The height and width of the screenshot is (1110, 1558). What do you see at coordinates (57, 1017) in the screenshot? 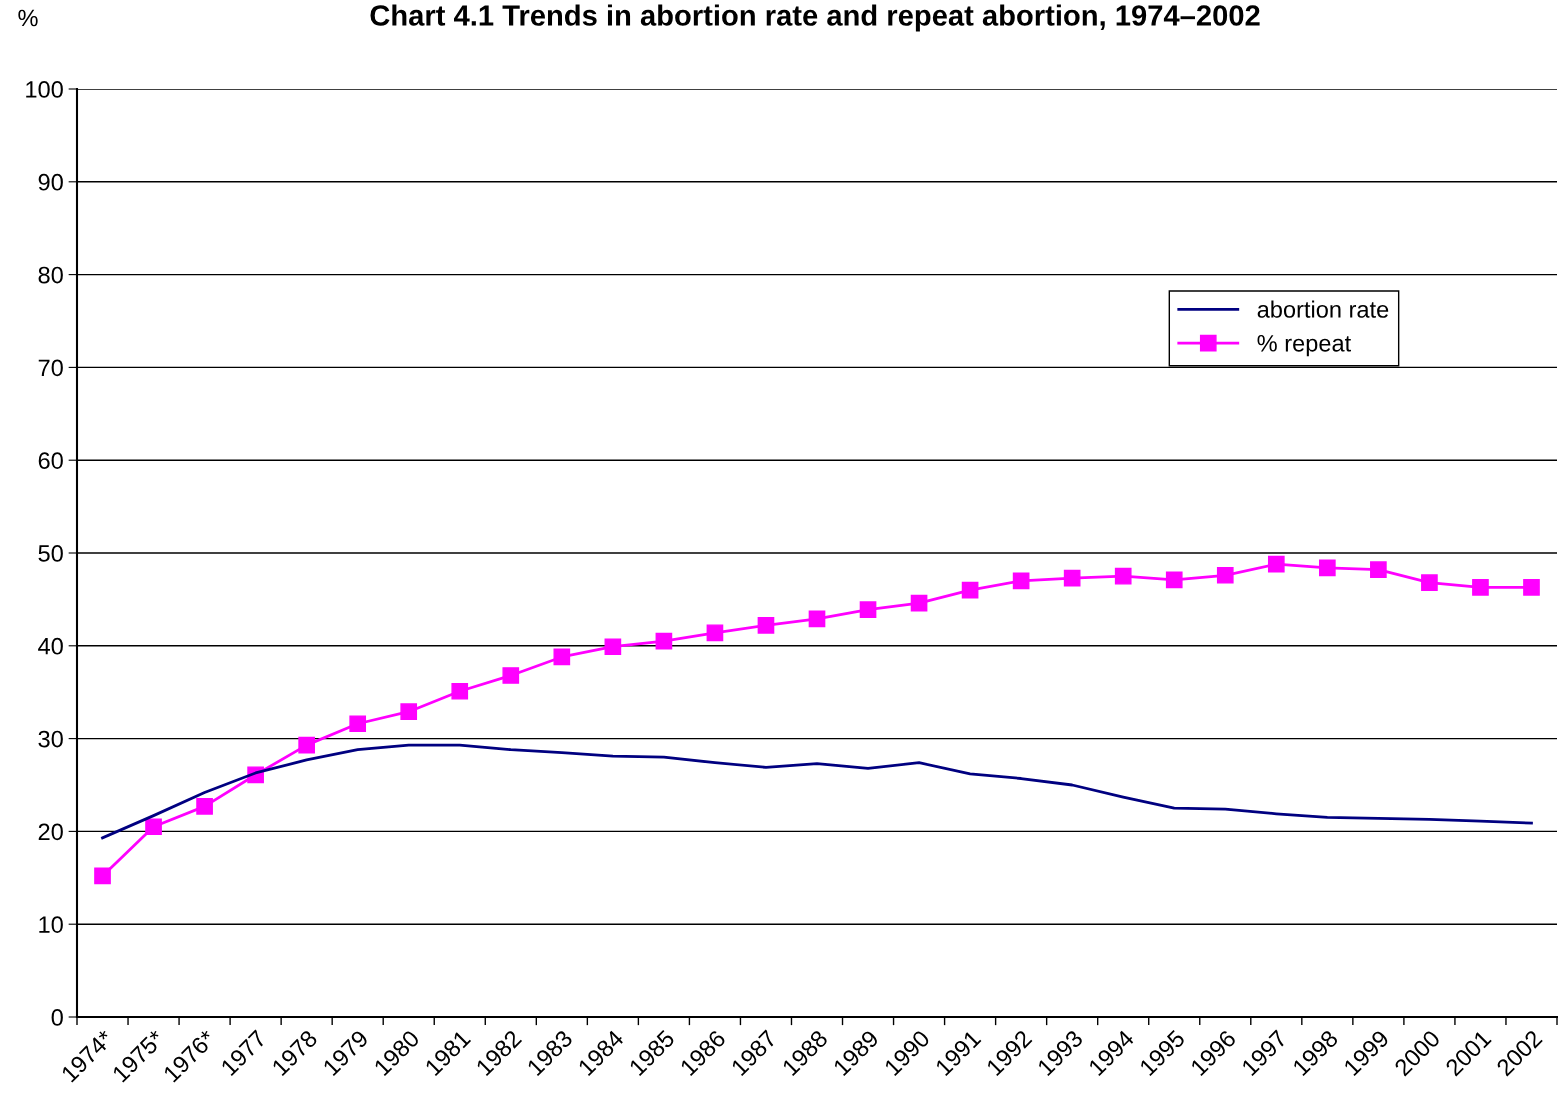
I see `y-tick-label: 0` at bounding box center [57, 1017].